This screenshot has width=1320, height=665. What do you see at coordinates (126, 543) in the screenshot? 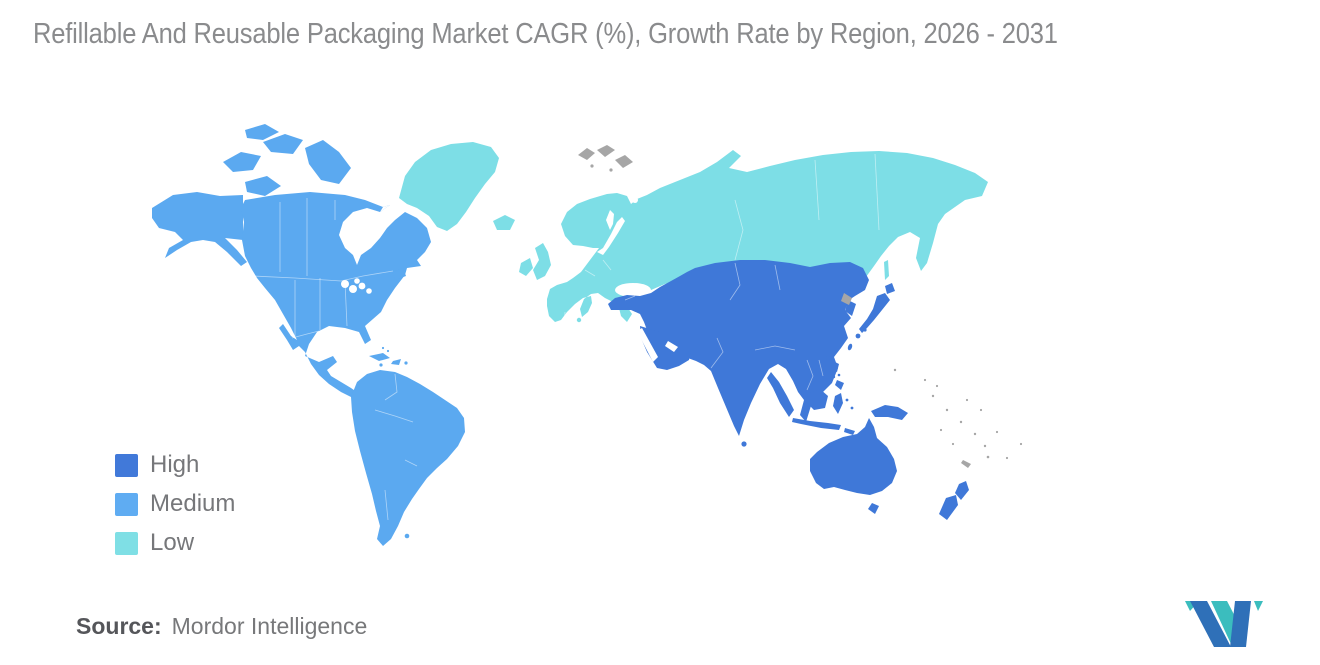
I see `legend-swatch-low` at bounding box center [126, 543].